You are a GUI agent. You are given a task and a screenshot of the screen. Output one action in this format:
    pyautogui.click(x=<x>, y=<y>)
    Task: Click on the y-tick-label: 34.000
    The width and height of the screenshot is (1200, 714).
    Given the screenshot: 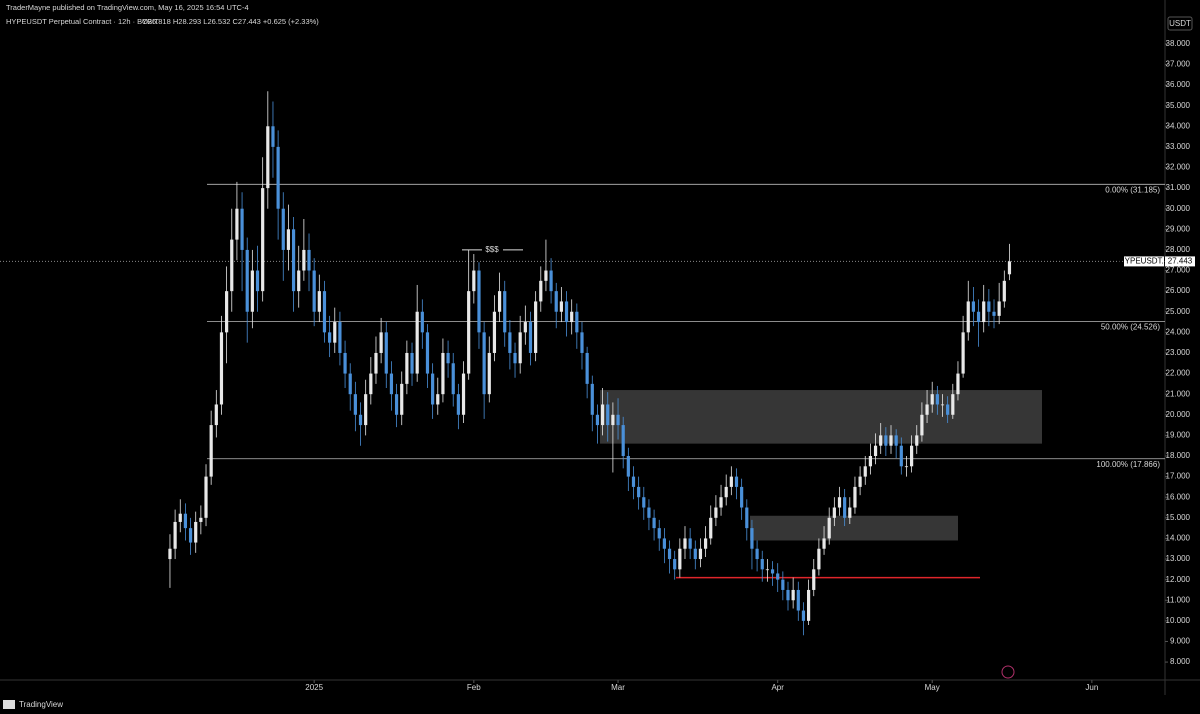 What is the action you would take?
    pyautogui.click(x=1178, y=125)
    